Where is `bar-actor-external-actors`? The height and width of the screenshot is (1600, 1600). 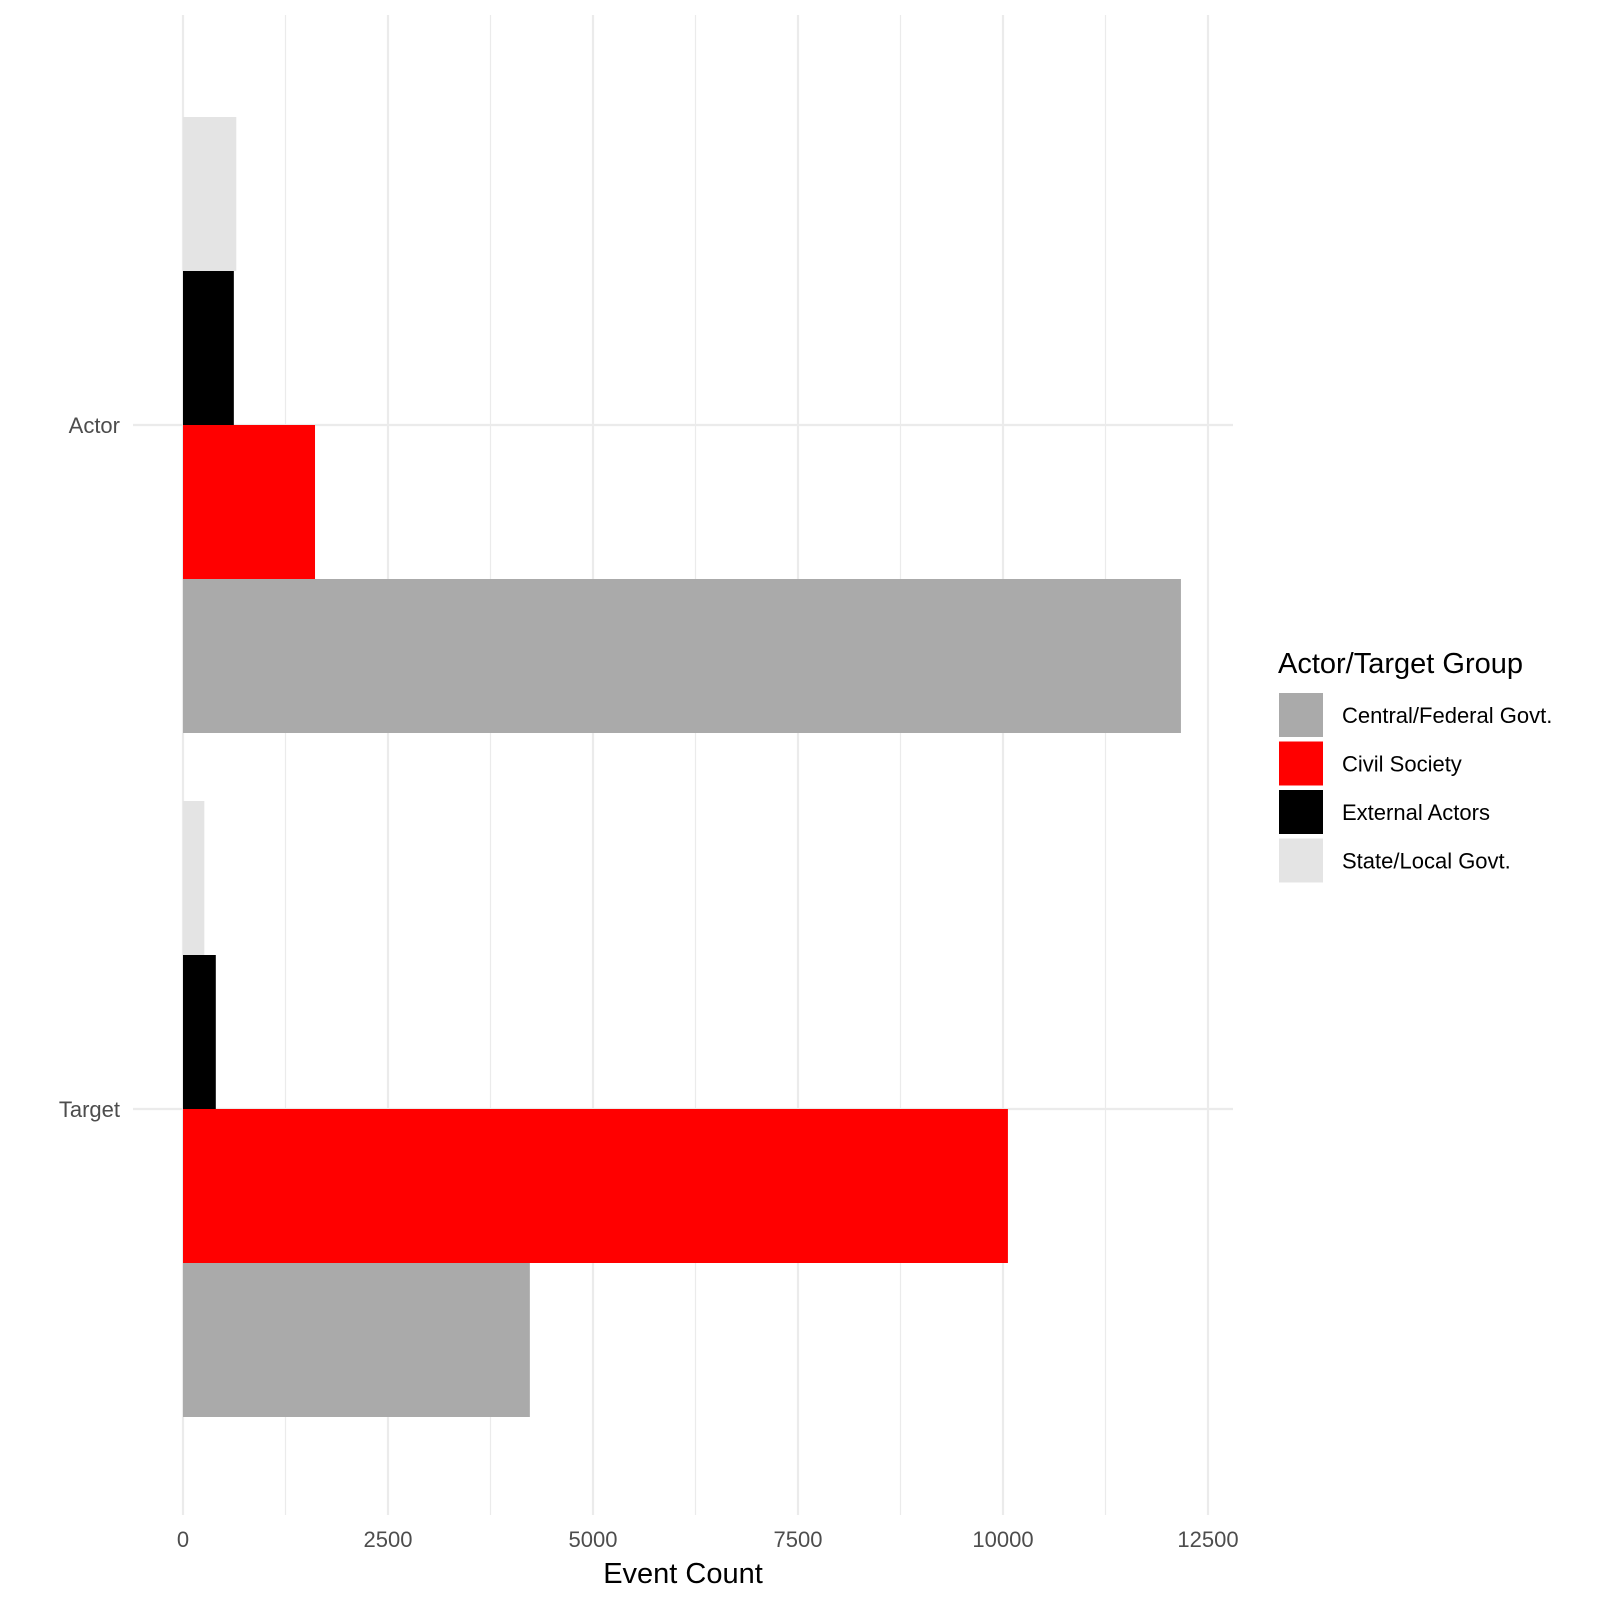 bar-actor-external-actors is located at coordinates (208, 348).